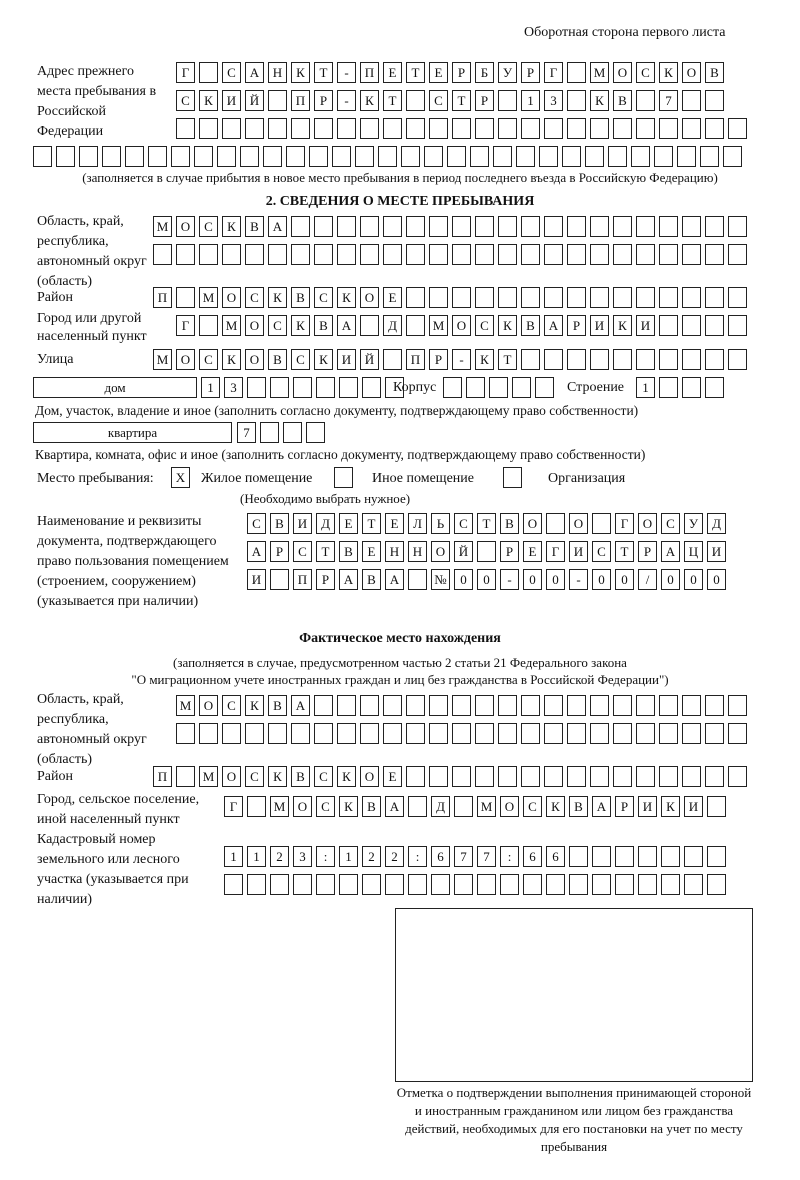 Image resolution: width=800 pixels, height=1180 pixels. What do you see at coordinates (647, 551) in the screenshot?
I see `char-cell: Р` at bounding box center [647, 551].